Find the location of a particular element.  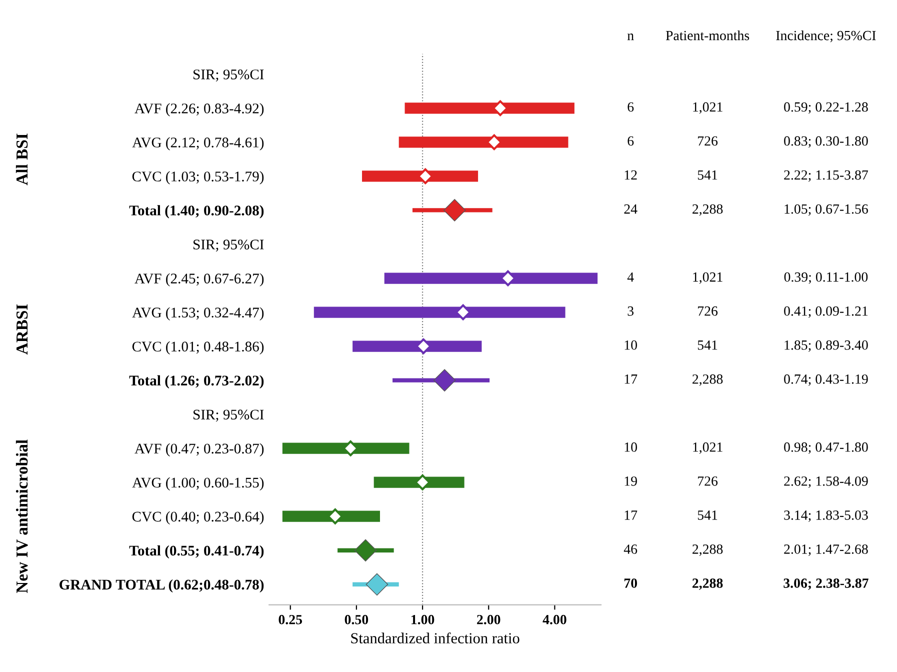

x-tick-label: 2.00 is located at coordinates (488, 619).